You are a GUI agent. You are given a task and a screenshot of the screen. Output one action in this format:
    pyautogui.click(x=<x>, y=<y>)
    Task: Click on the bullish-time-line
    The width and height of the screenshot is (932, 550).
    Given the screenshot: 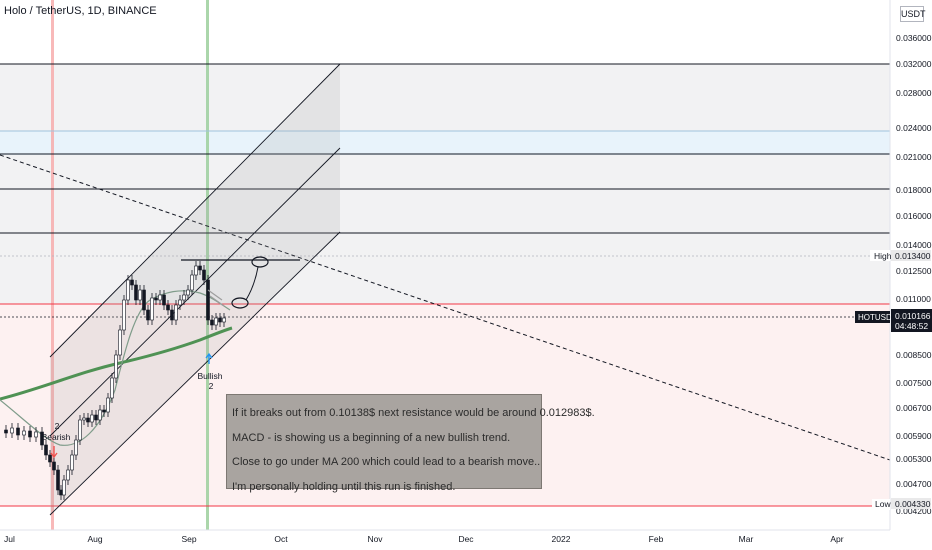 What is the action you would take?
    pyautogui.click(x=207, y=265)
    